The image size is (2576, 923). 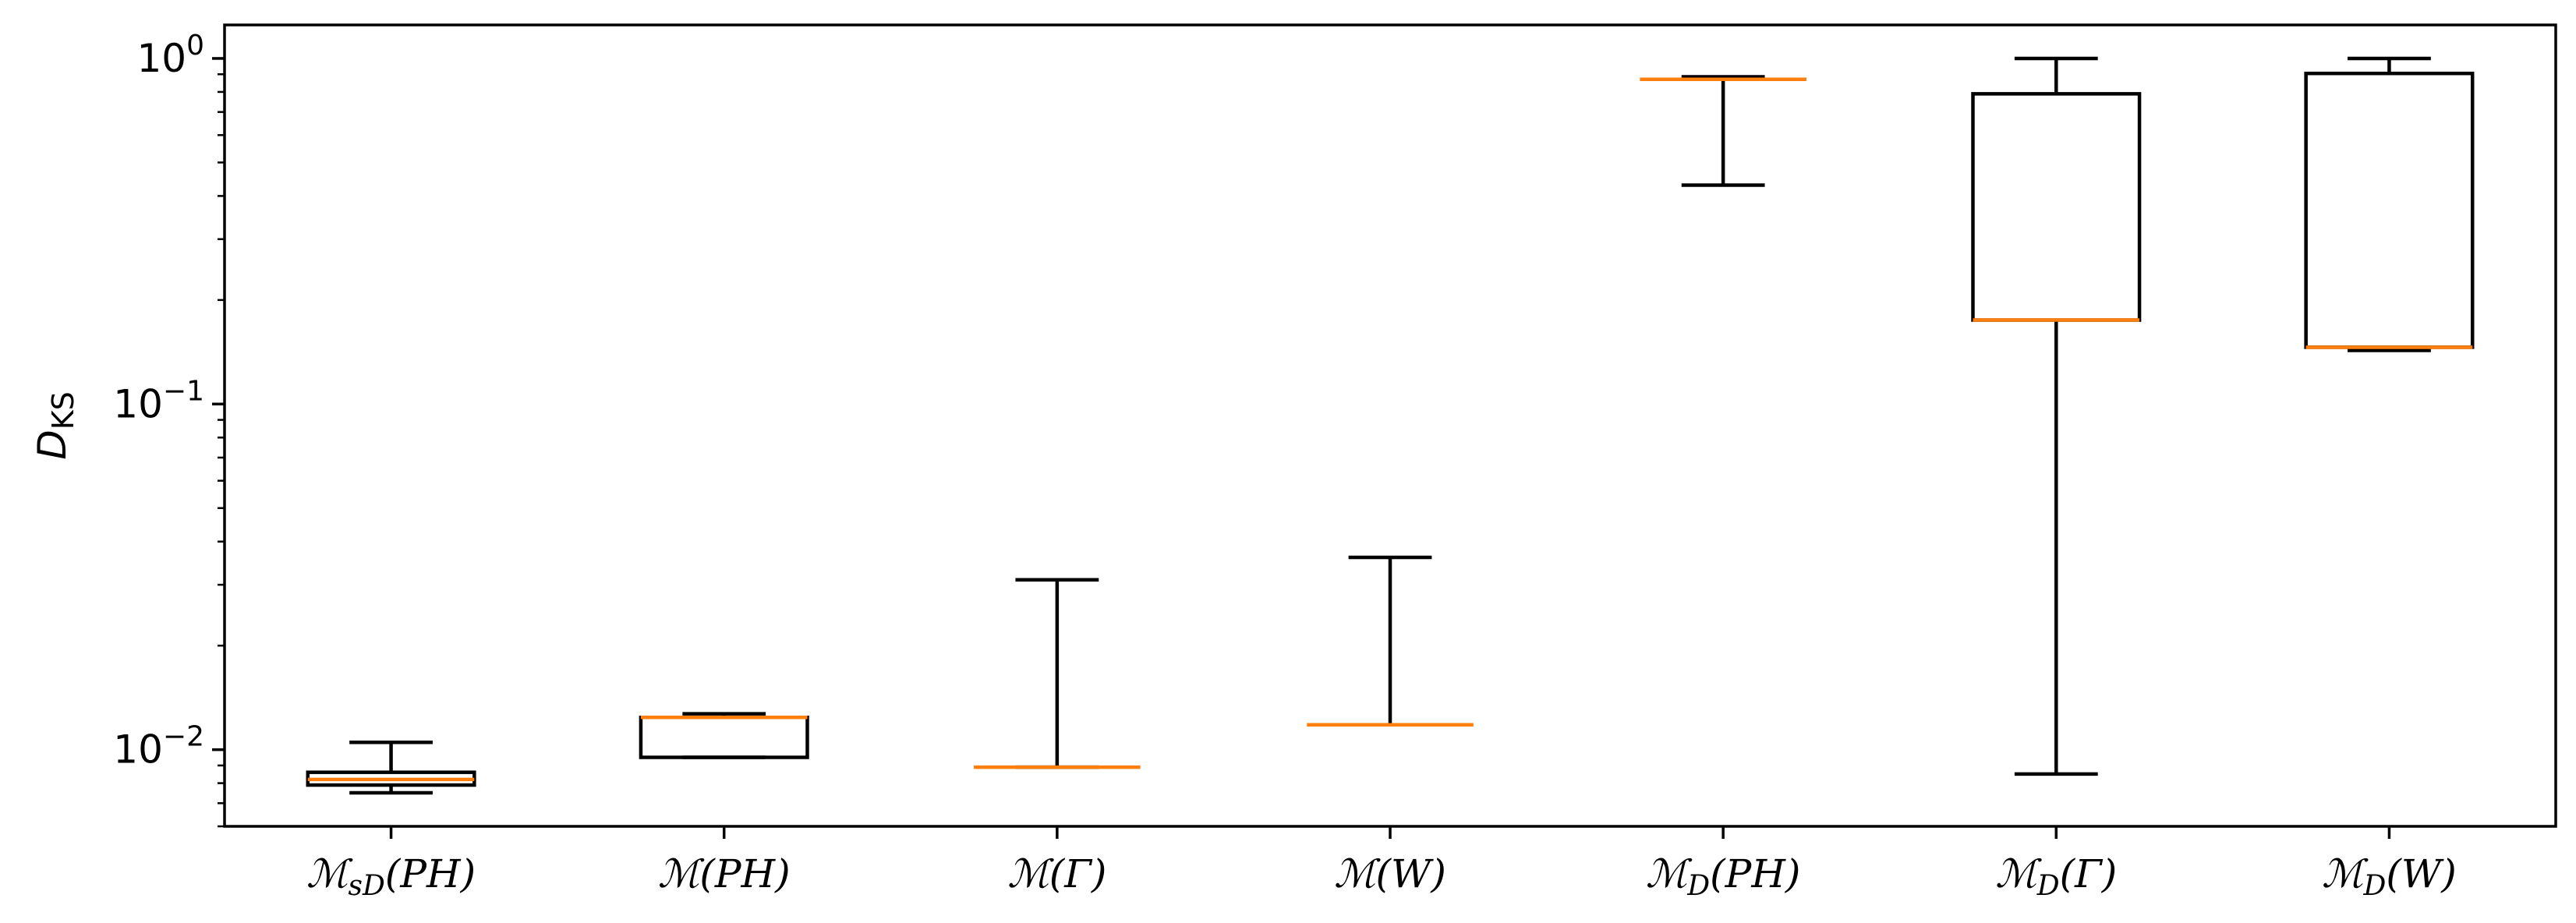 I want to click on y-axis-label-main: D, so click(x=52, y=445).